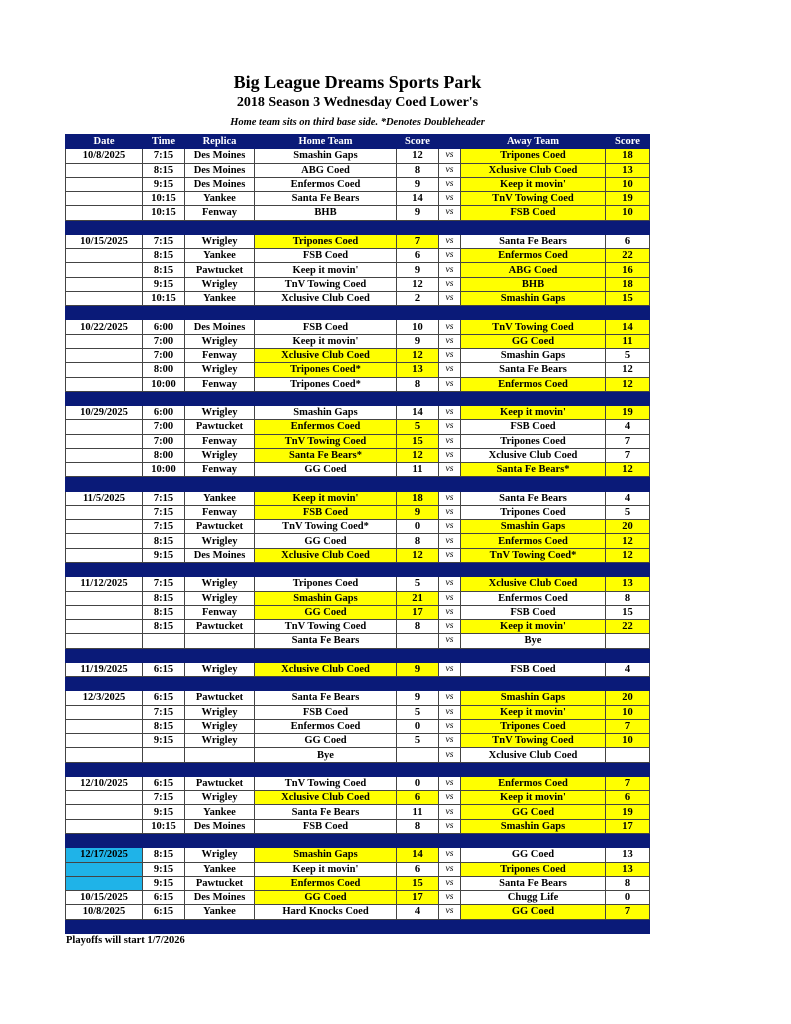 The height and width of the screenshot is (1024, 791). I want to click on home-team-cell: Santa Fe Bears*, so click(325, 455).